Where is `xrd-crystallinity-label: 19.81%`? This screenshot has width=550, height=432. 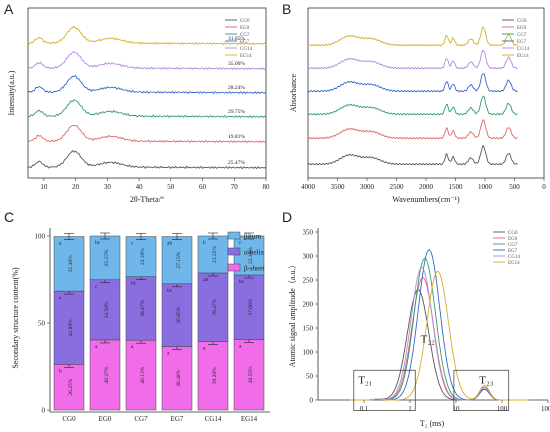 xrd-crystallinity-label: 19.81% is located at coordinates (236, 137).